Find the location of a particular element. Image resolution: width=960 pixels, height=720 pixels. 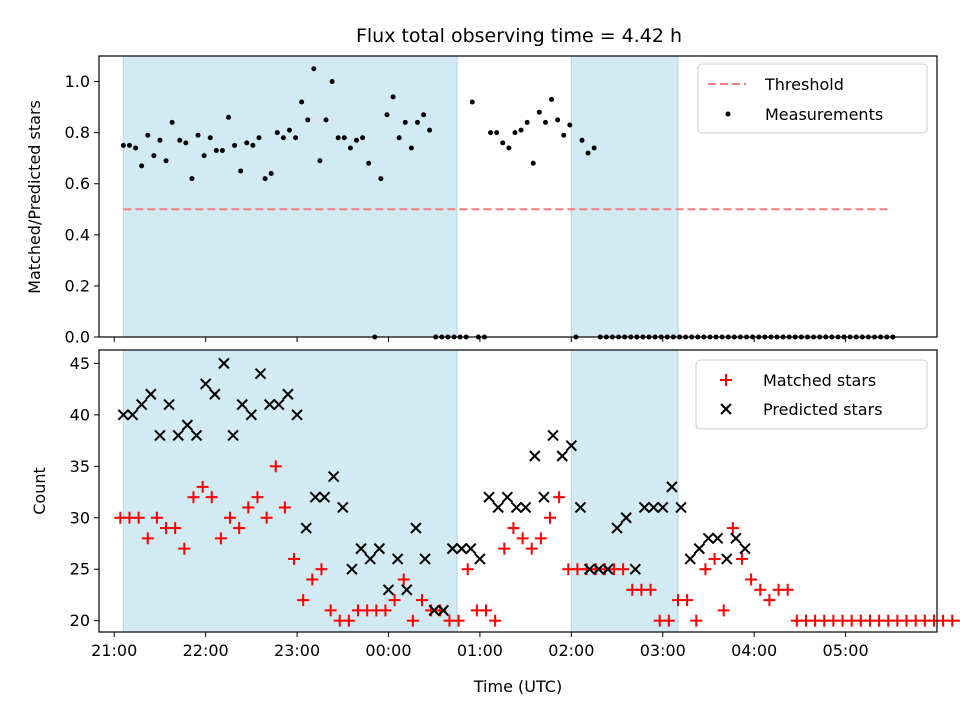

top-legend-box is located at coordinates (812, 98).